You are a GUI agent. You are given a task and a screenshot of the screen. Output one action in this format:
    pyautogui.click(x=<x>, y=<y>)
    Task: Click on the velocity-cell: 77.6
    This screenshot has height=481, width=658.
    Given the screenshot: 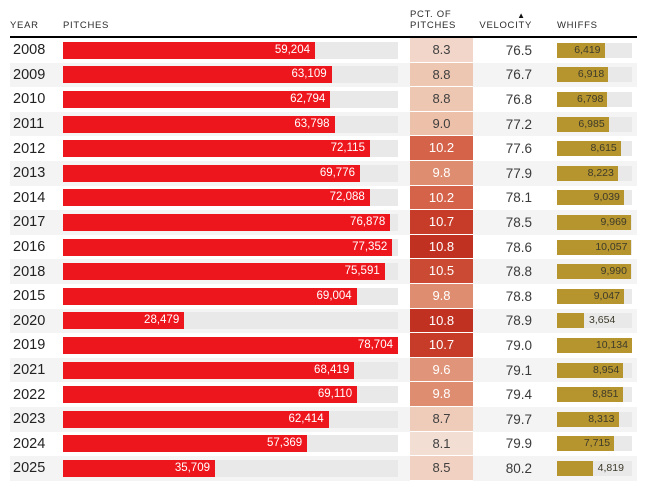 What is the action you would take?
    pyautogui.click(x=518, y=149)
    